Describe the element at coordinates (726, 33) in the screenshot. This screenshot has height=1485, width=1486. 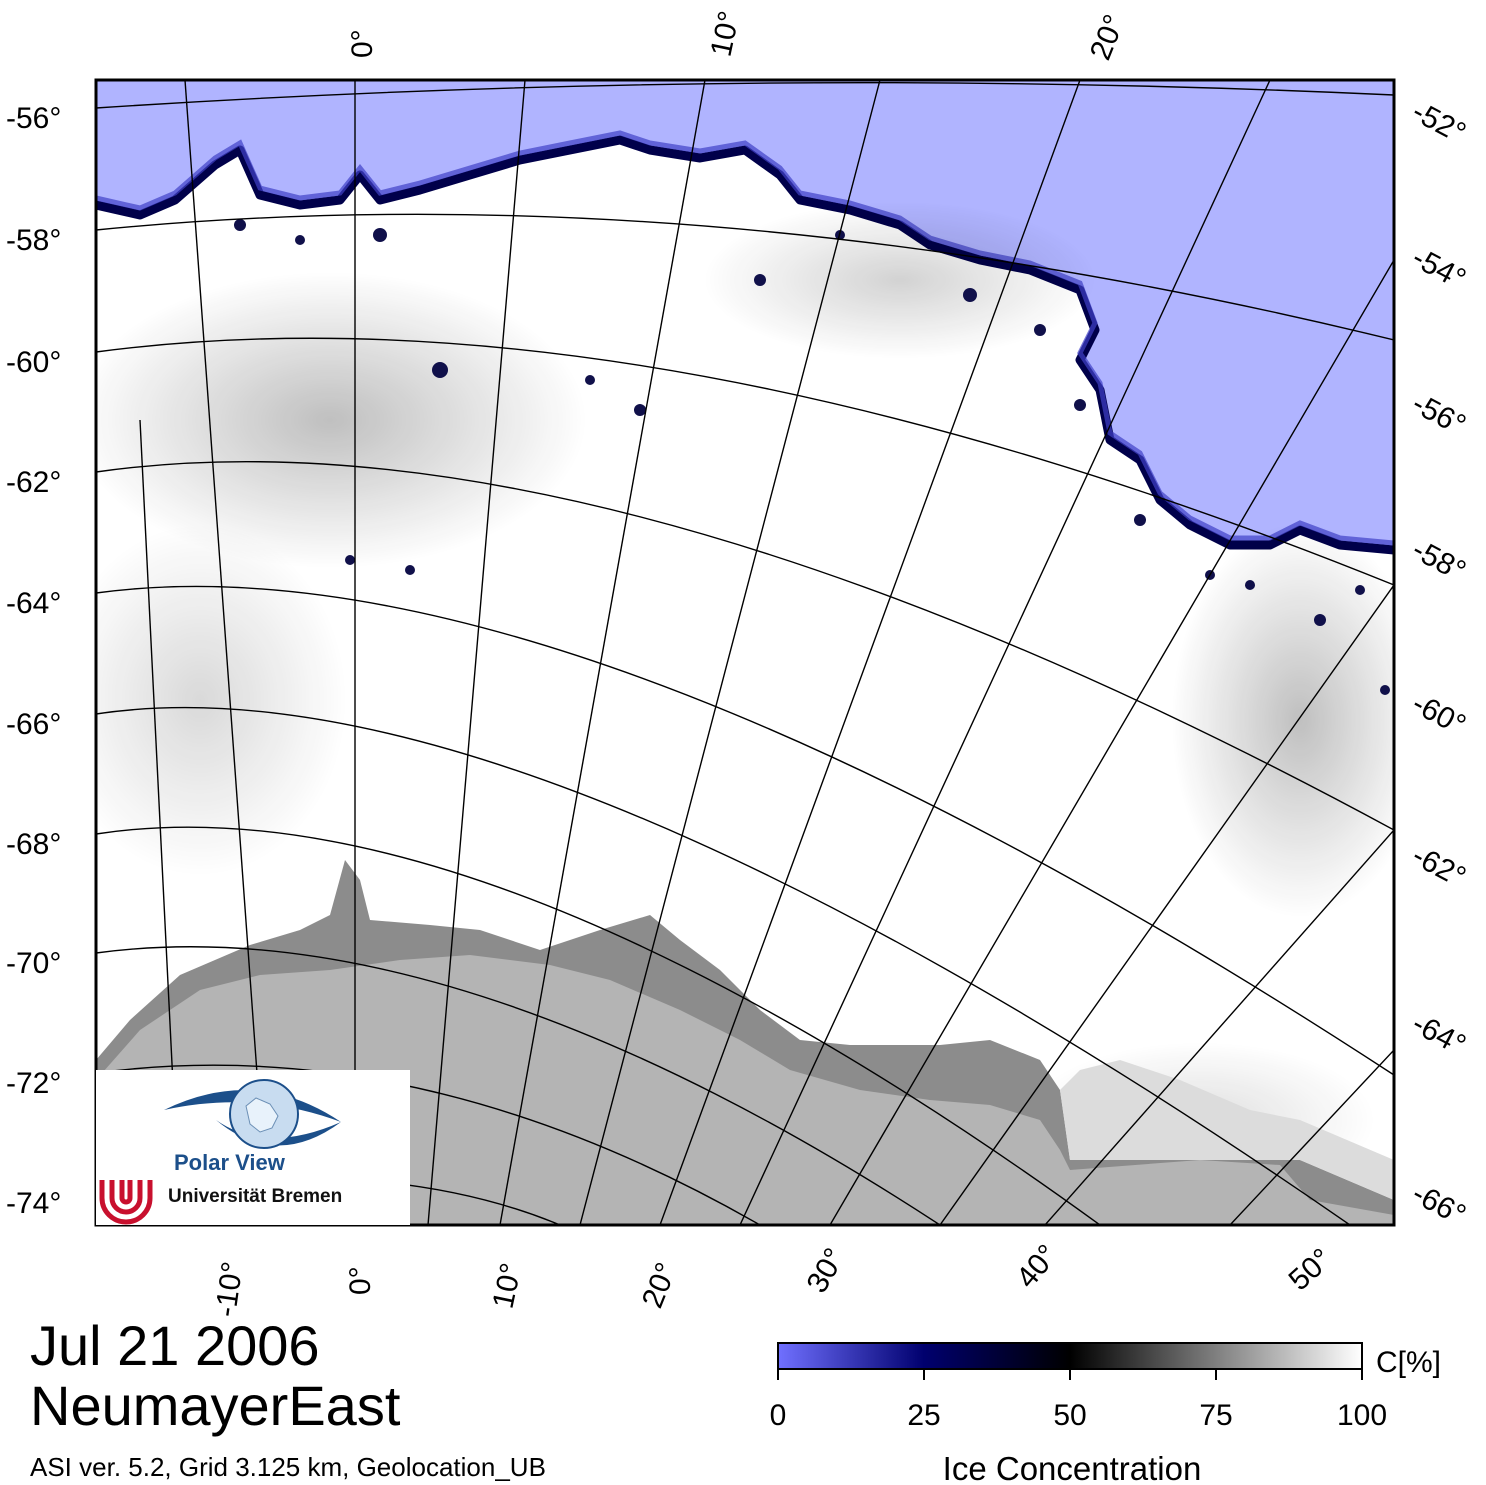
I see `top-lon-label: 10°` at that location.